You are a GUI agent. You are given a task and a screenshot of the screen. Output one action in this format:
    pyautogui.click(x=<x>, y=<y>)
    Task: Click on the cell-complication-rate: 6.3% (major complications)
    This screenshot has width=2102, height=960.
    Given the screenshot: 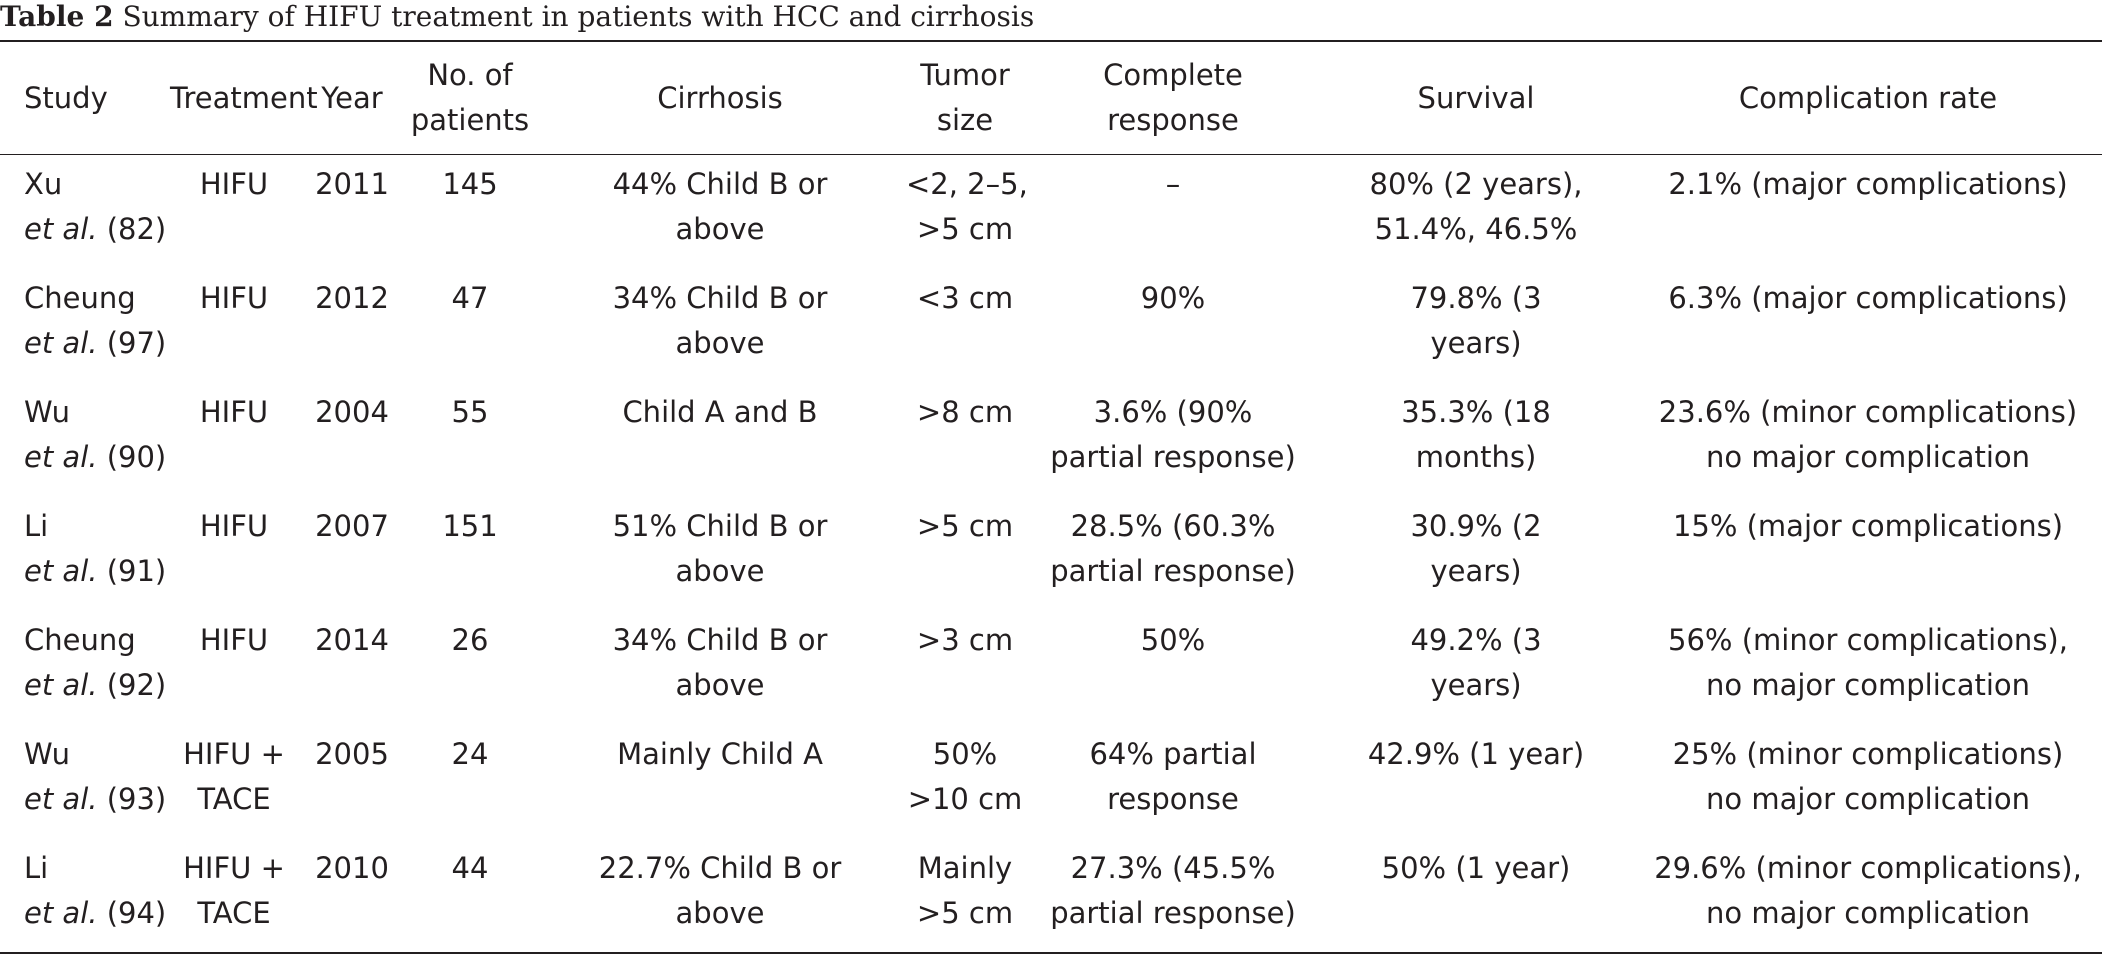 What is the action you would take?
    pyautogui.click(x=1868, y=297)
    